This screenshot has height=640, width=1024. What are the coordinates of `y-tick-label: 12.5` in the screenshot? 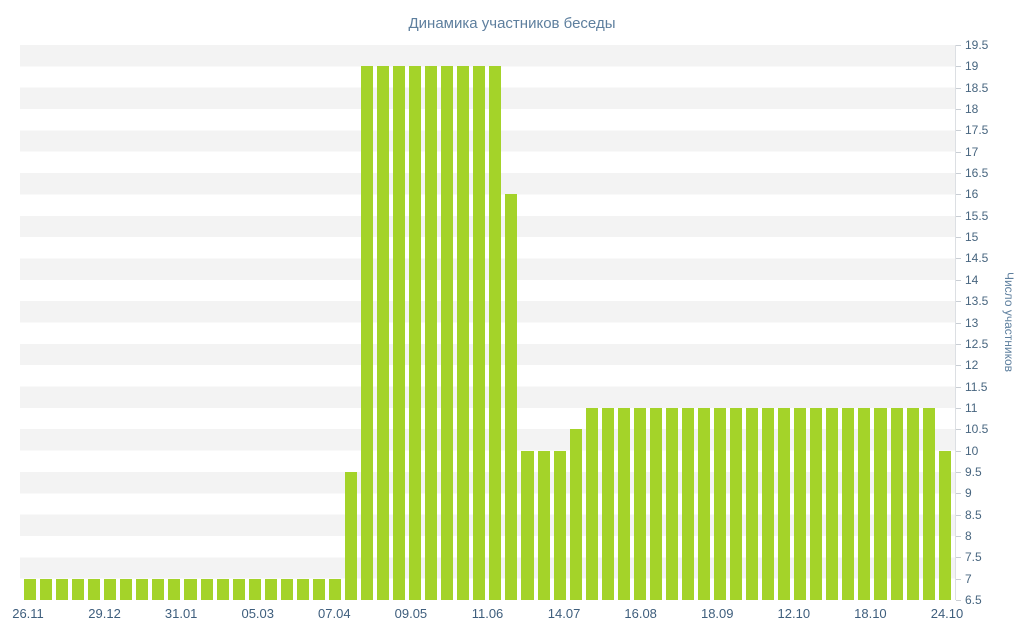 It's located at (972, 344).